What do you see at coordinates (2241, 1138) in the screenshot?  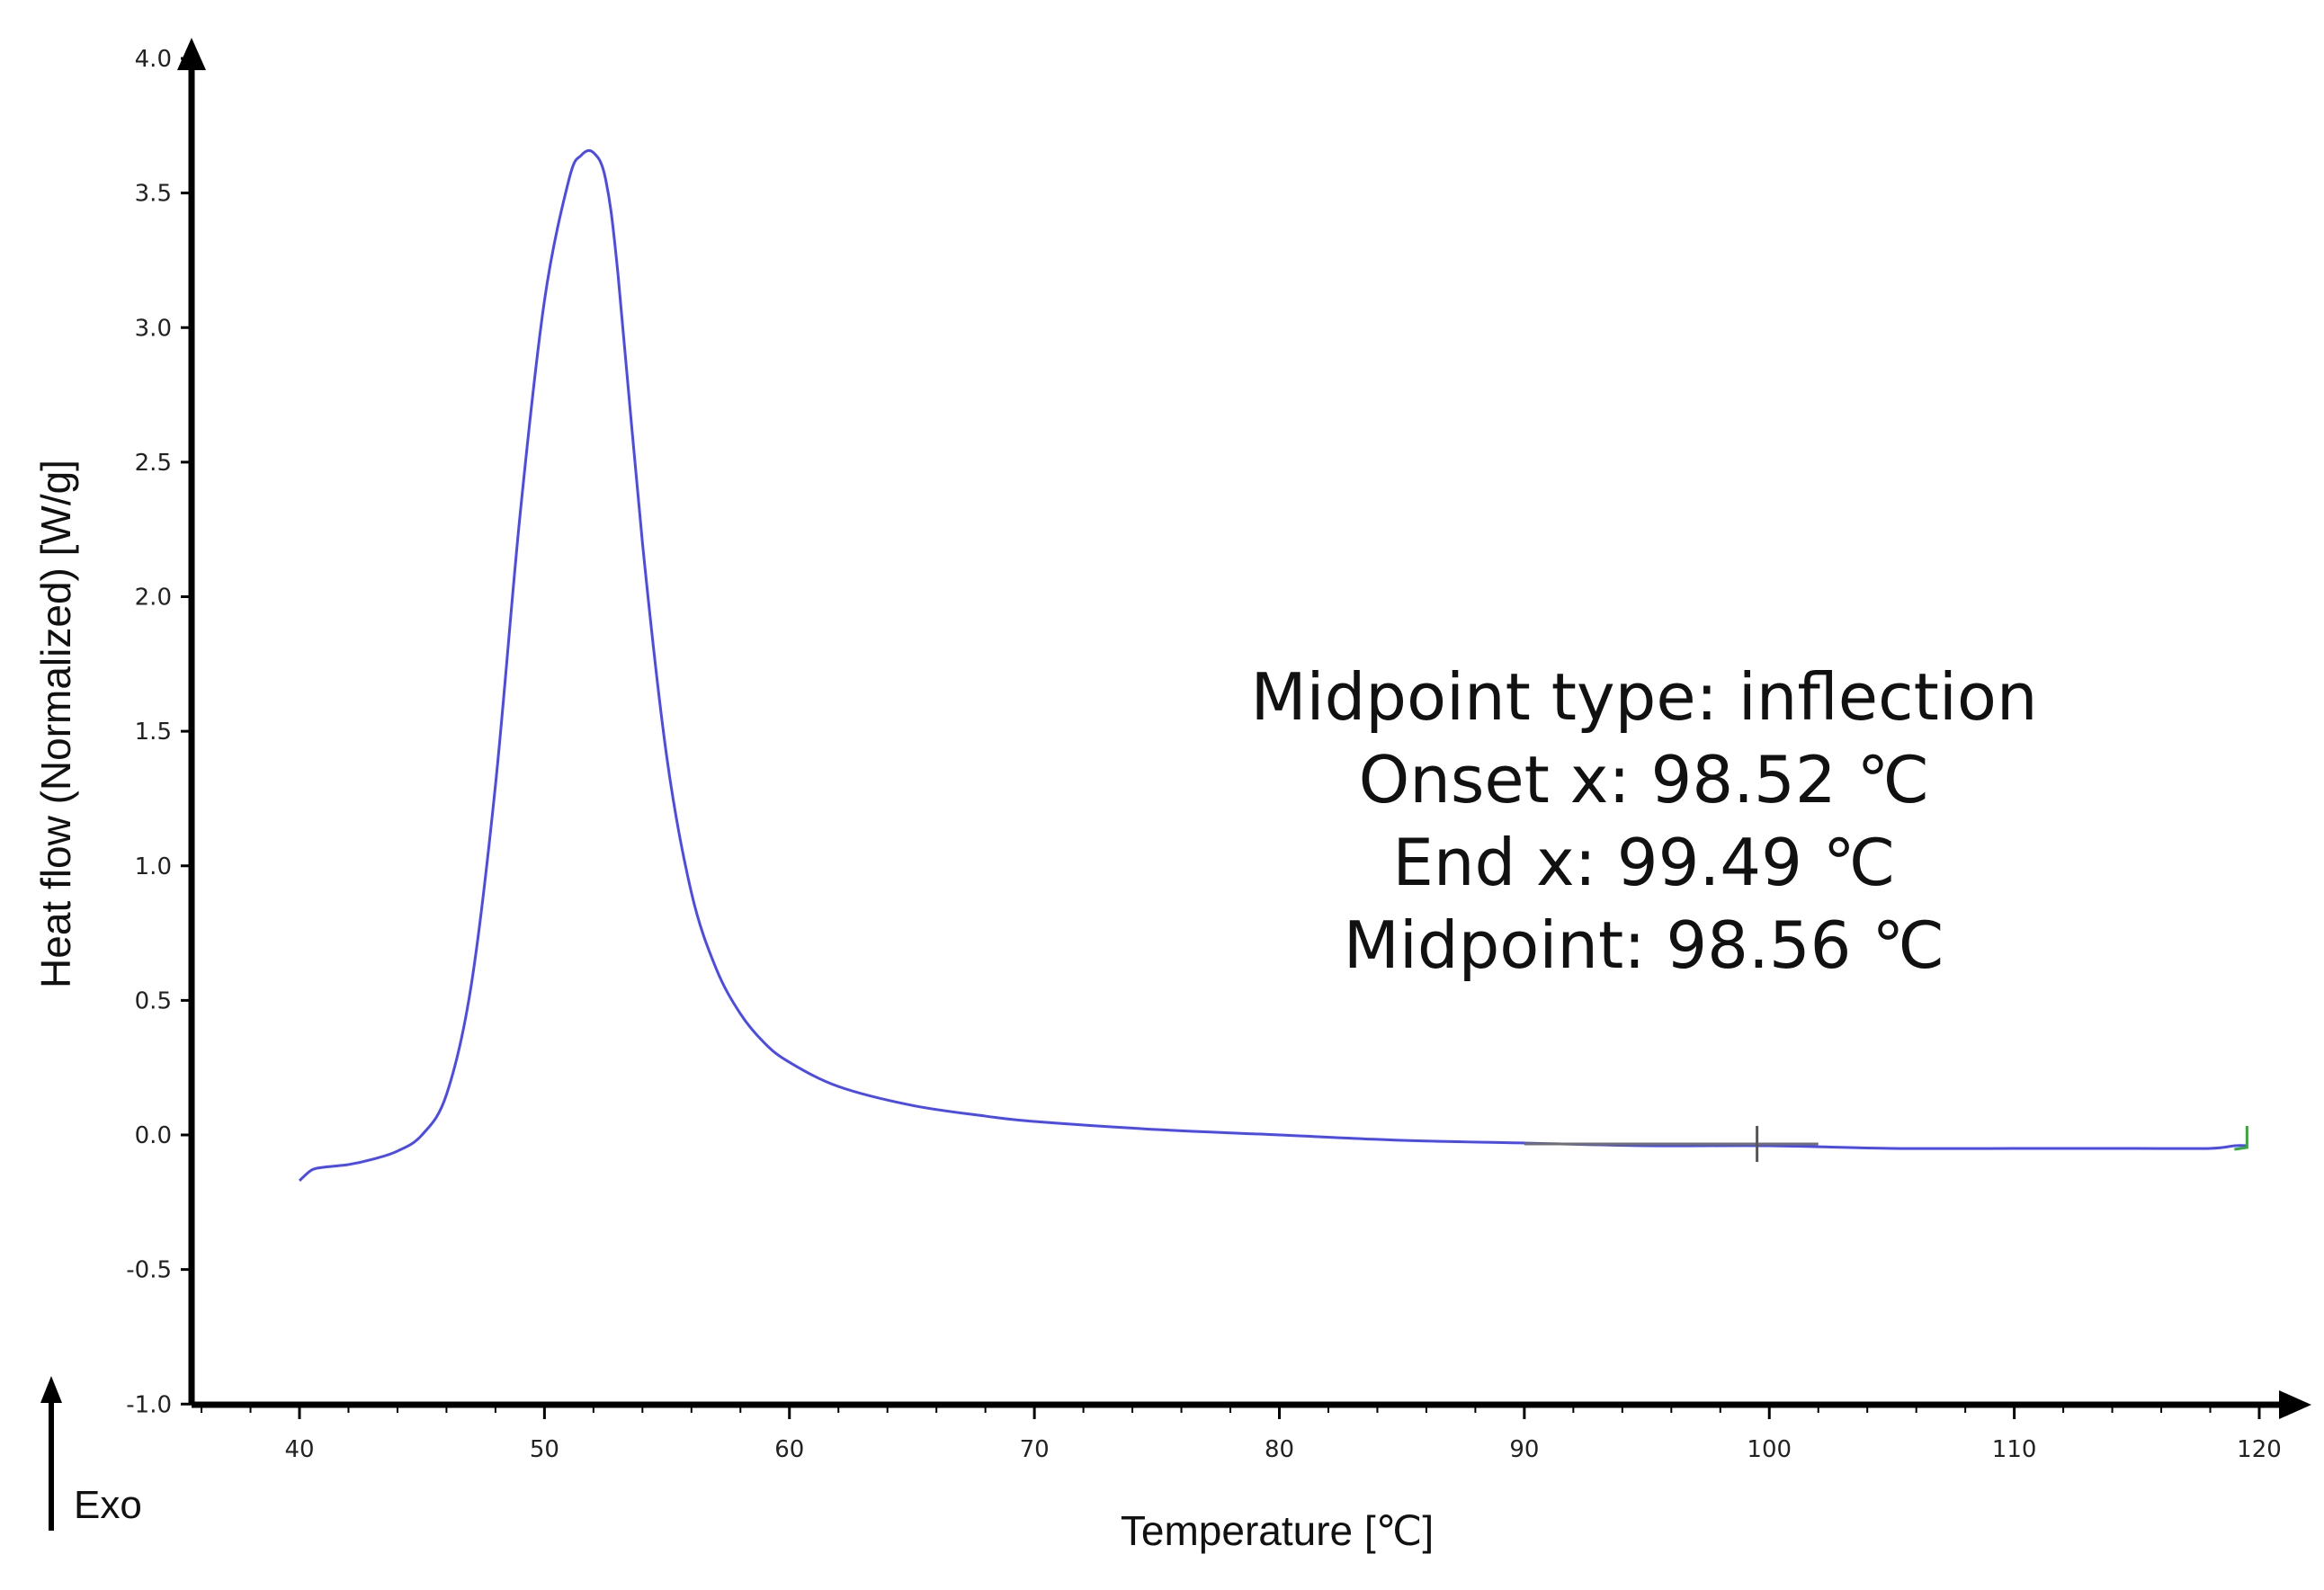 I see `end-tail-marker` at bounding box center [2241, 1138].